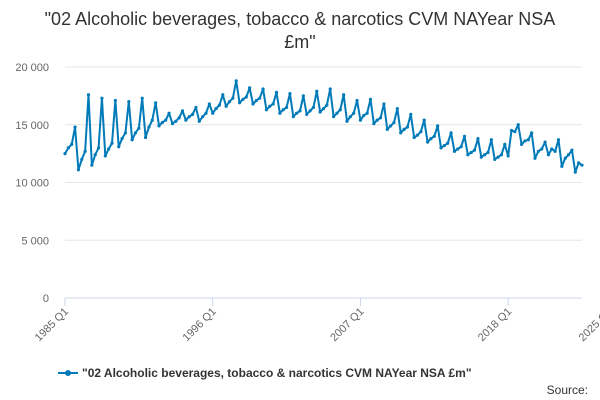 This screenshot has height=400, width=600. What do you see at coordinates (567, 390) in the screenshot?
I see `source-credits: Source:` at bounding box center [567, 390].